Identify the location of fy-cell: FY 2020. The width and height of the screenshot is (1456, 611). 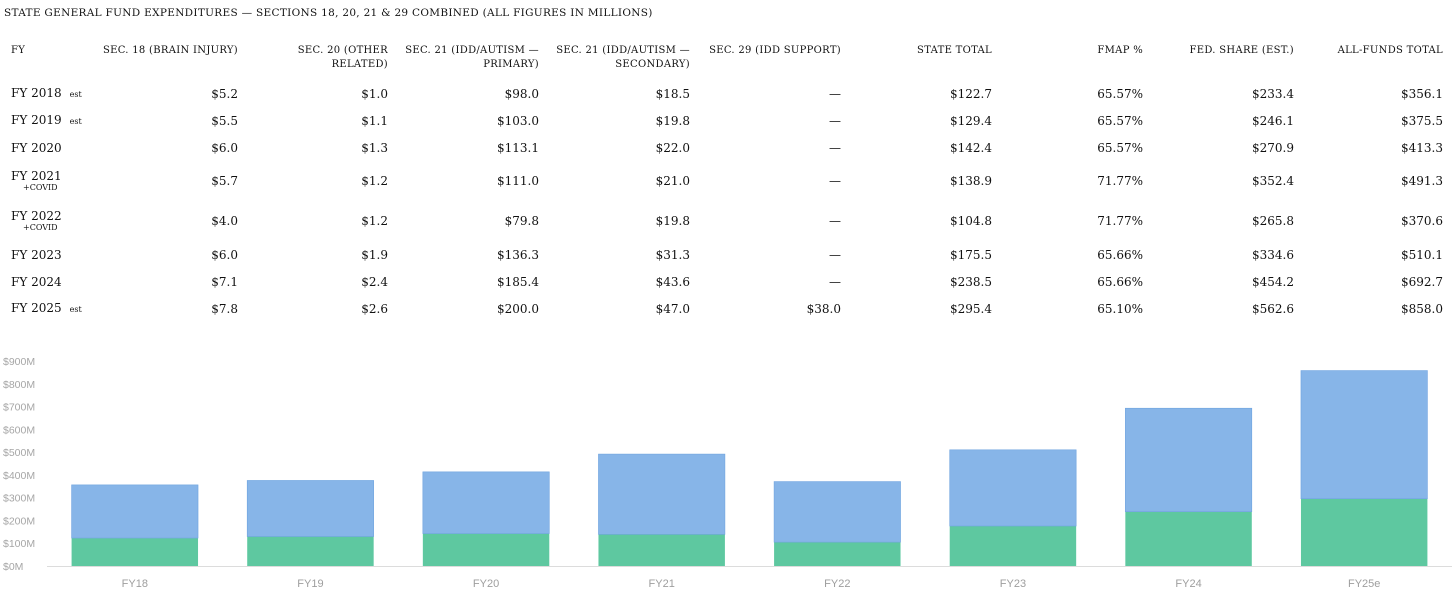
(47, 147).